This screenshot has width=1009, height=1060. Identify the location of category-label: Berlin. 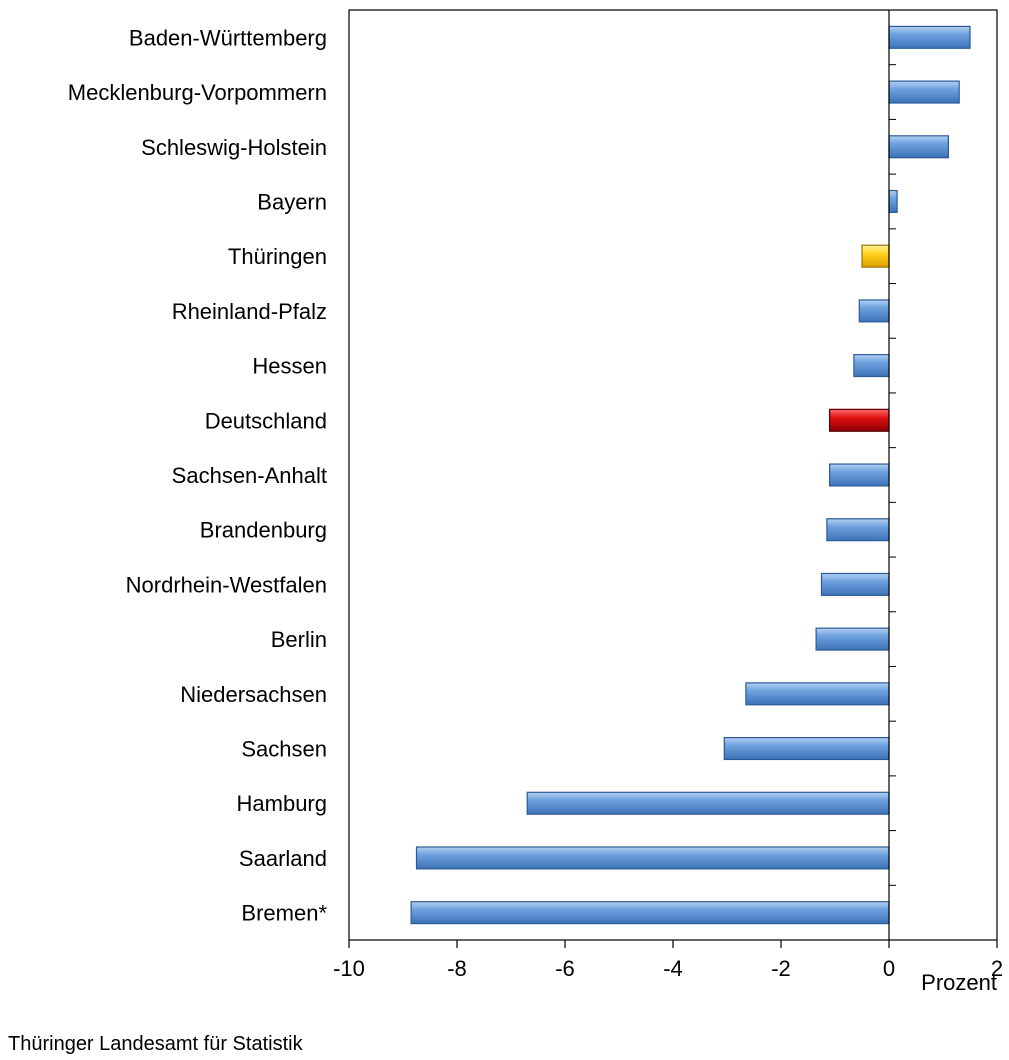
(299, 639).